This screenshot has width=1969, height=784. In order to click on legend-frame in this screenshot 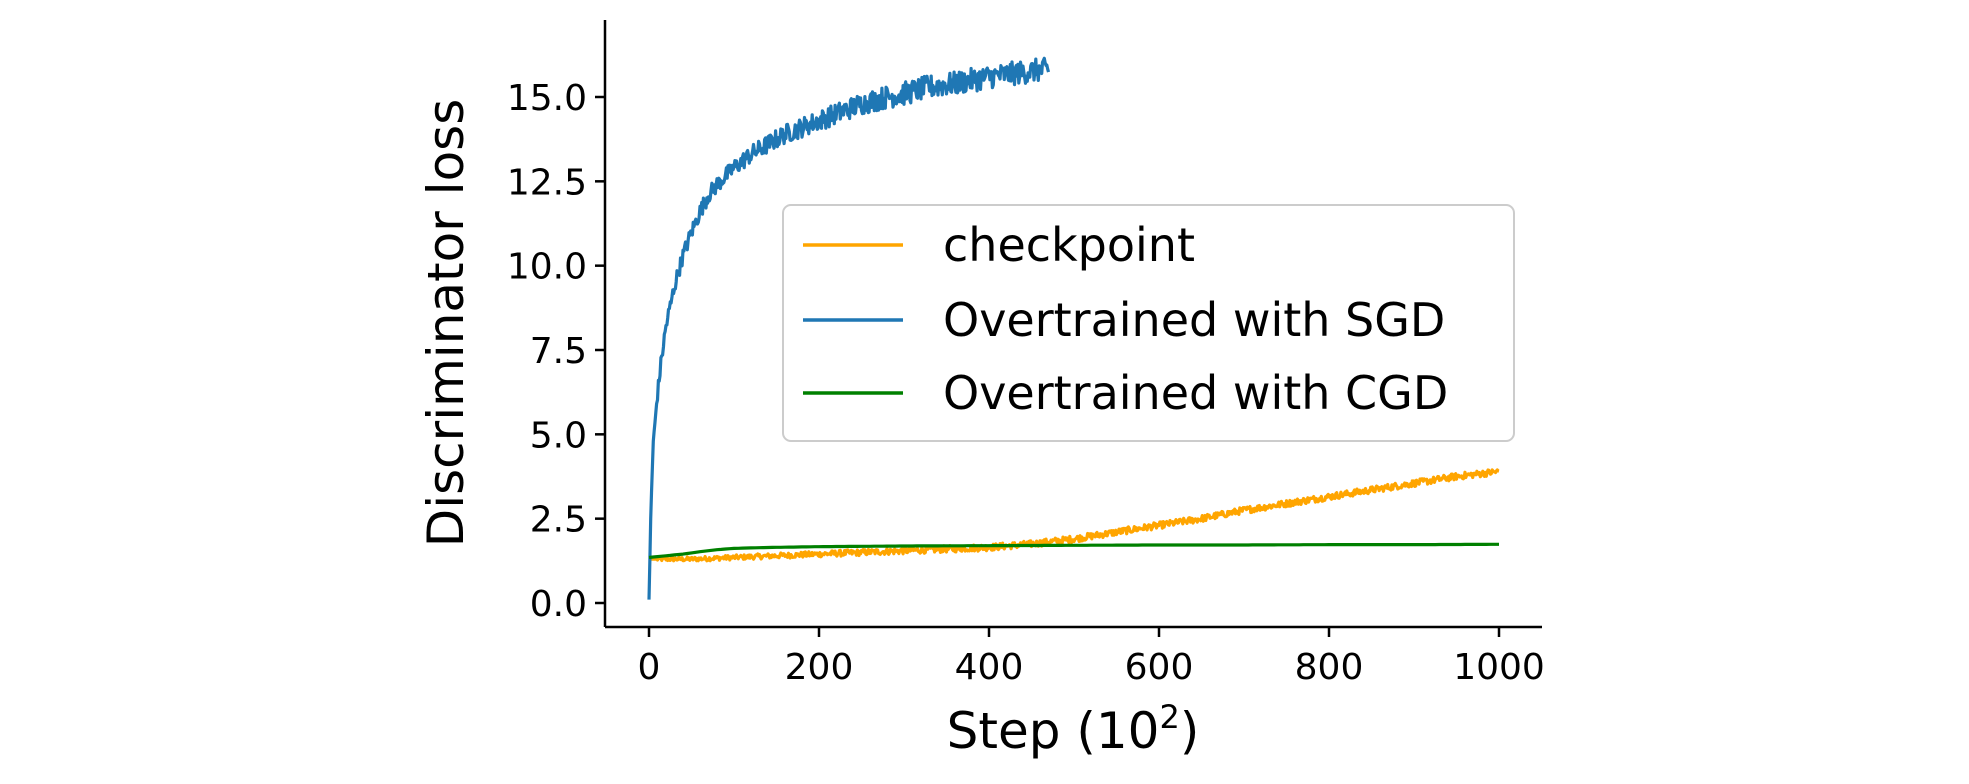, I will do `click(1148, 323)`.